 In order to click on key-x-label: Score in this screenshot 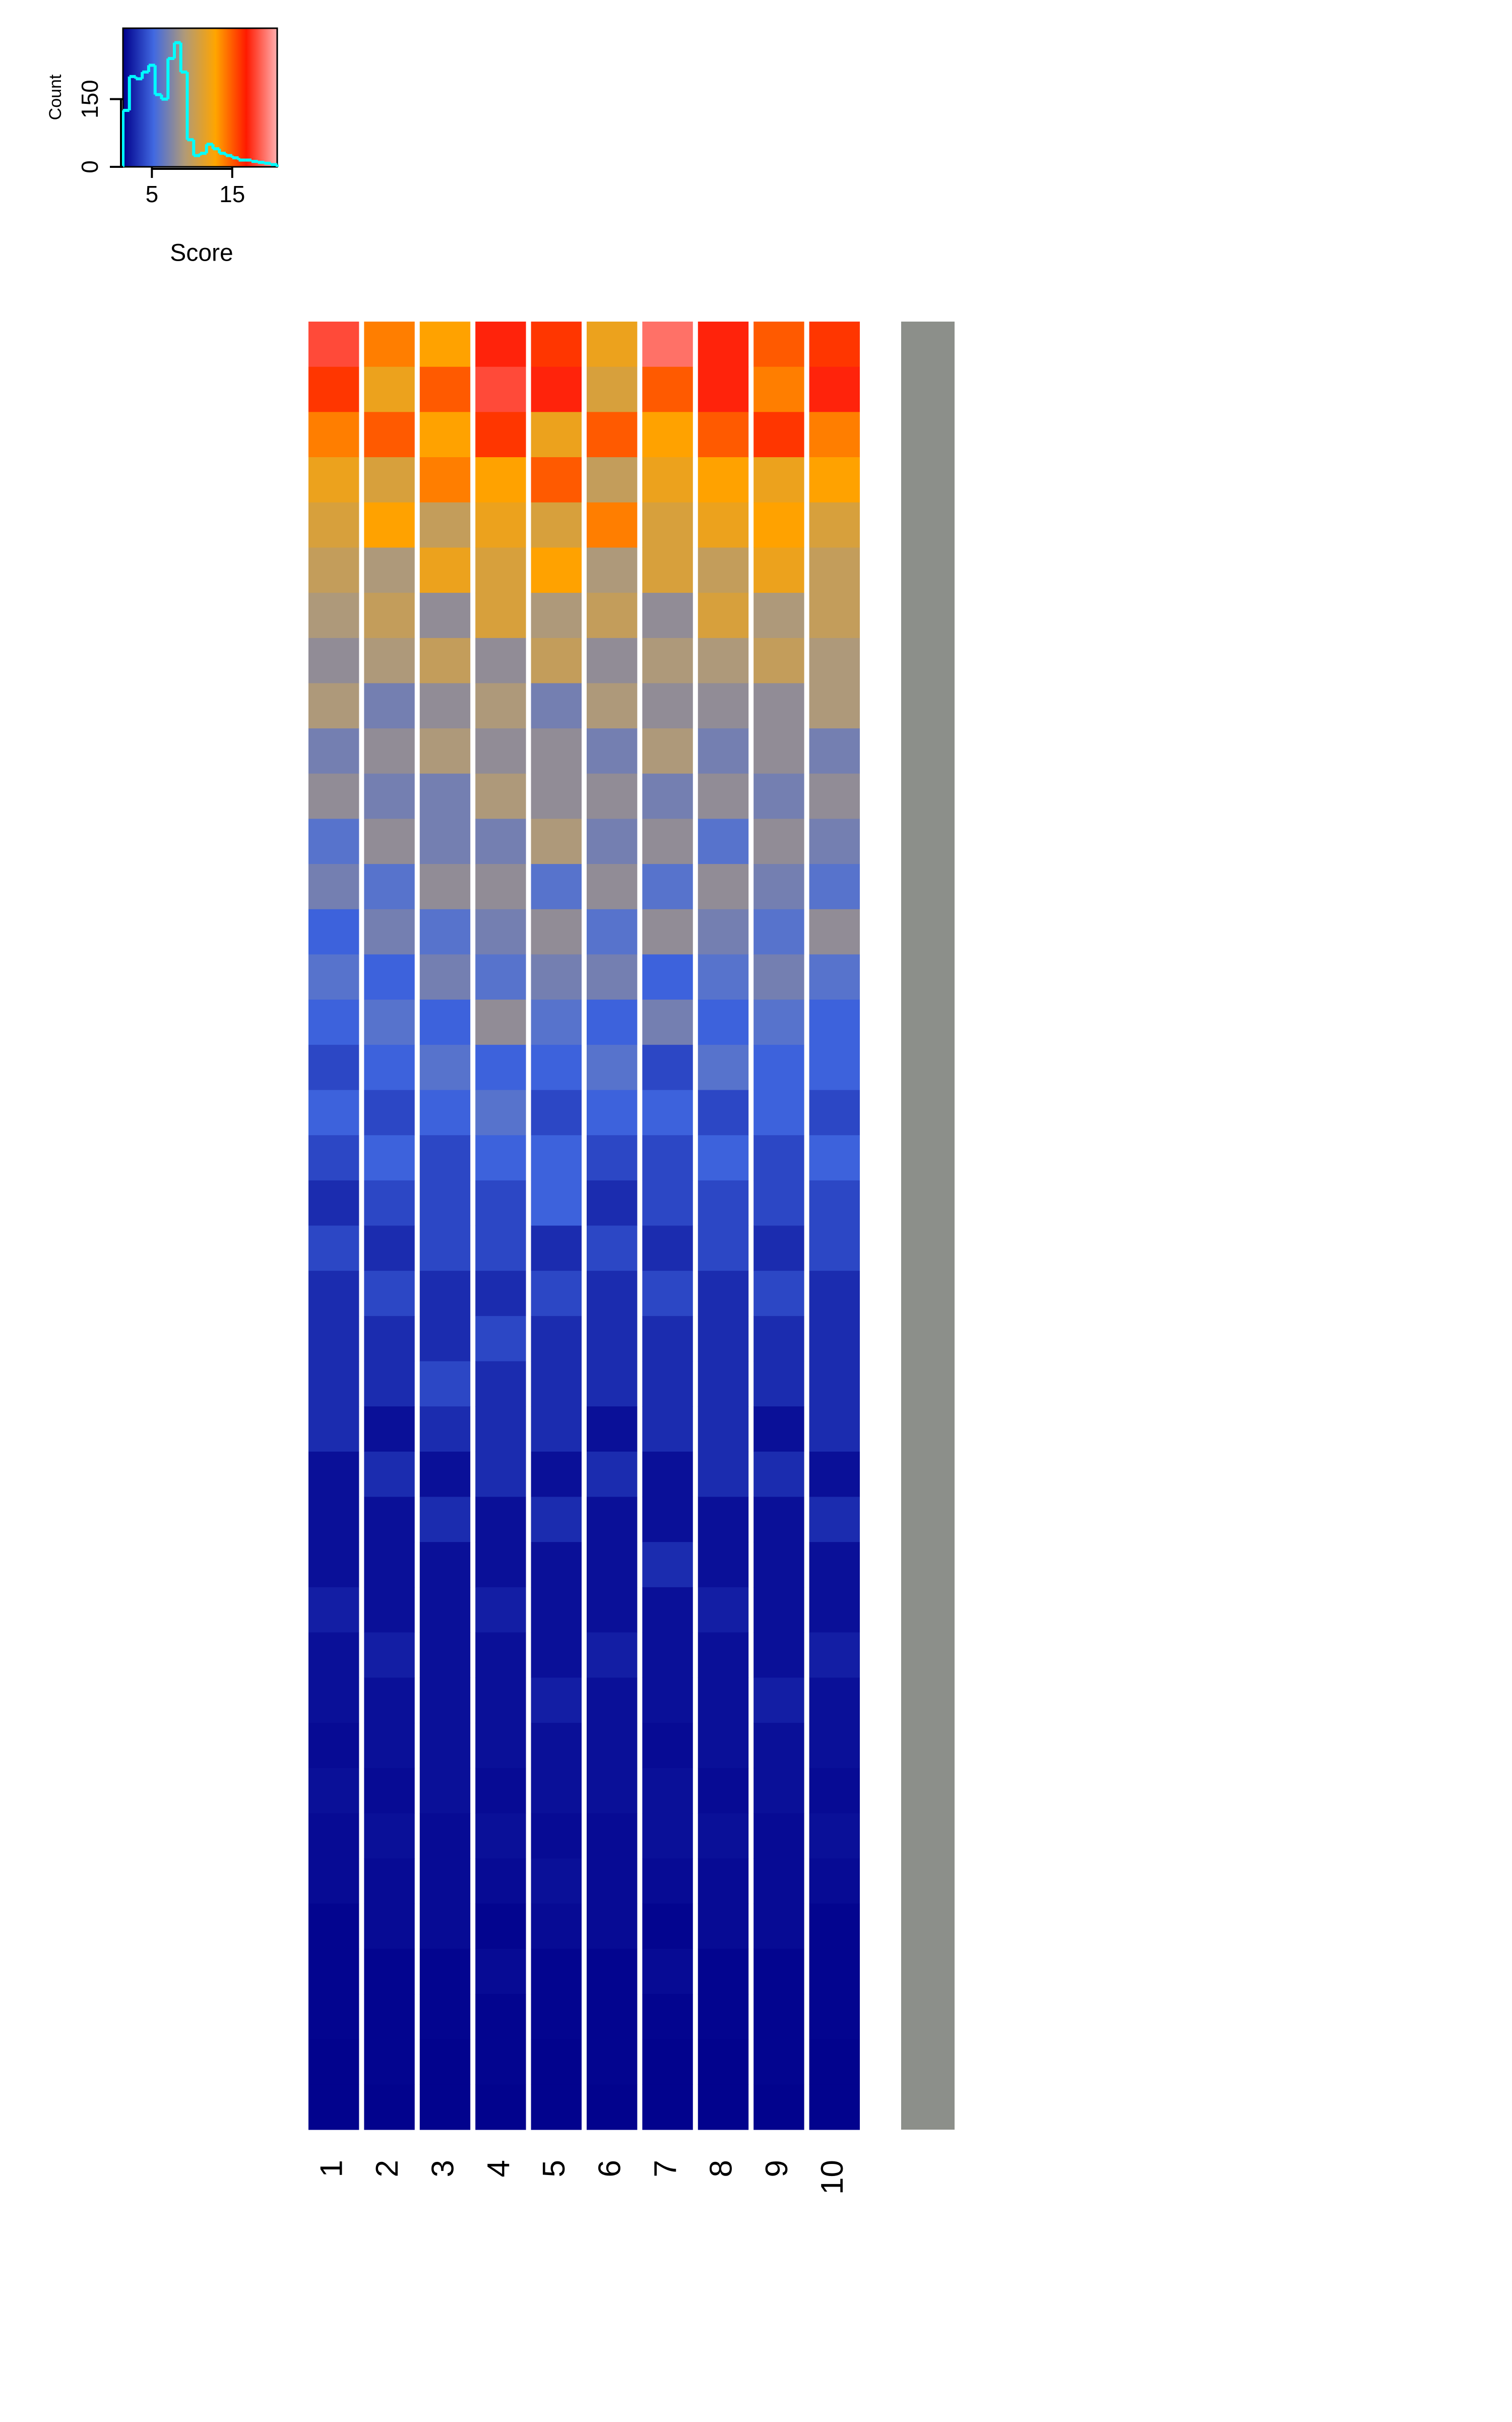, I will do `click(201, 253)`.